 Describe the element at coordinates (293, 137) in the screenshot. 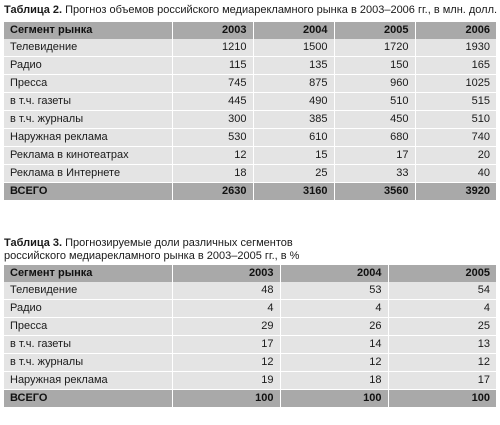

I see `value-cell: 610` at that location.